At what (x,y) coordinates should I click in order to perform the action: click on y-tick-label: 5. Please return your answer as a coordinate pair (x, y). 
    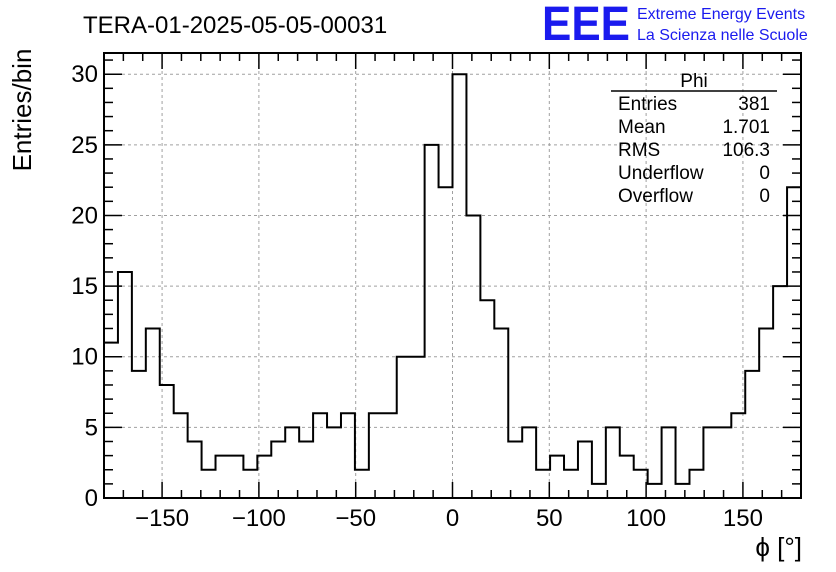
    Looking at the image, I should click on (91, 427).